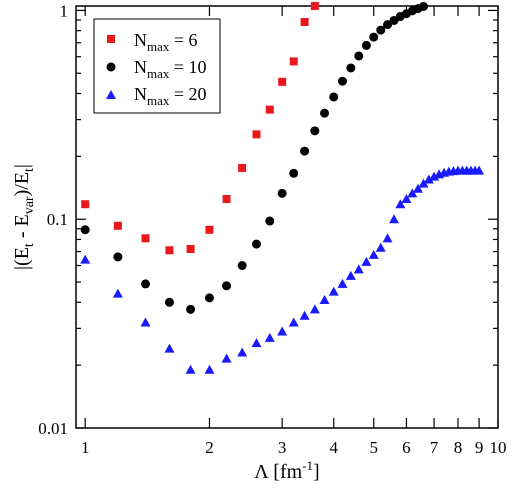  What do you see at coordinates (498, 447) in the screenshot?
I see `x-tick-label: 10` at bounding box center [498, 447].